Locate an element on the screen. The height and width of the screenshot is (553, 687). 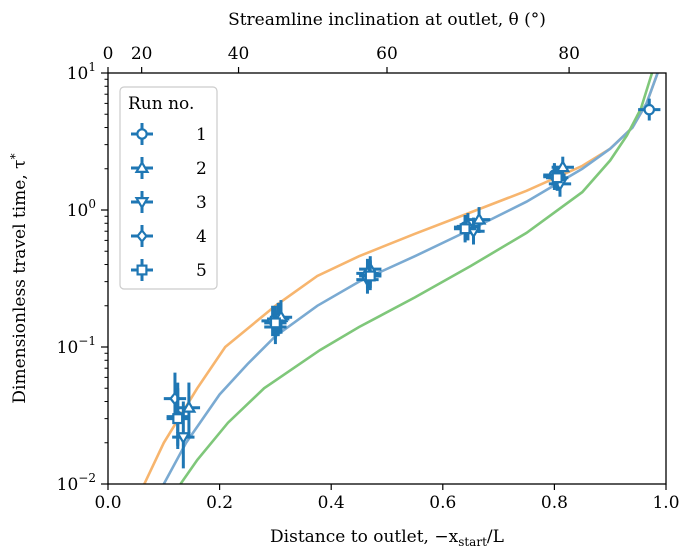
legend-label-2: 2 is located at coordinates (201, 169).